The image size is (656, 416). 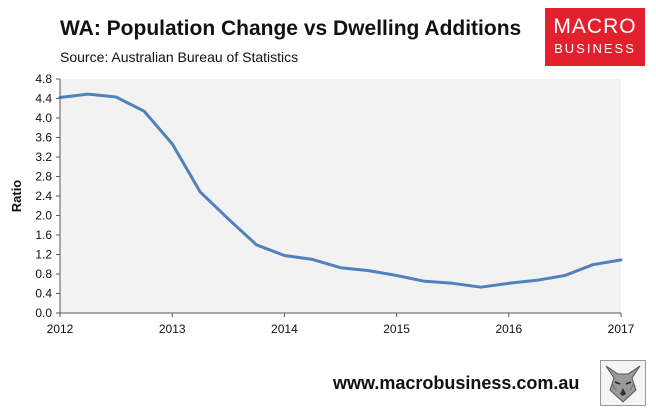 I want to click on y-tick-label: 1.2, so click(x=43, y=255).